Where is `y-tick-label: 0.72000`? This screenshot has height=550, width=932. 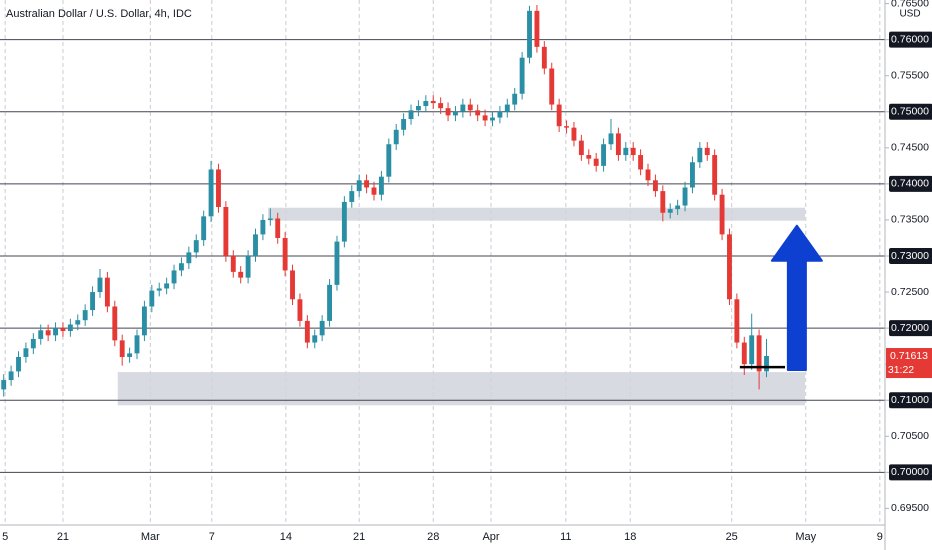
y-tick-label: 0.72000 is located at coordinates (910, 328).